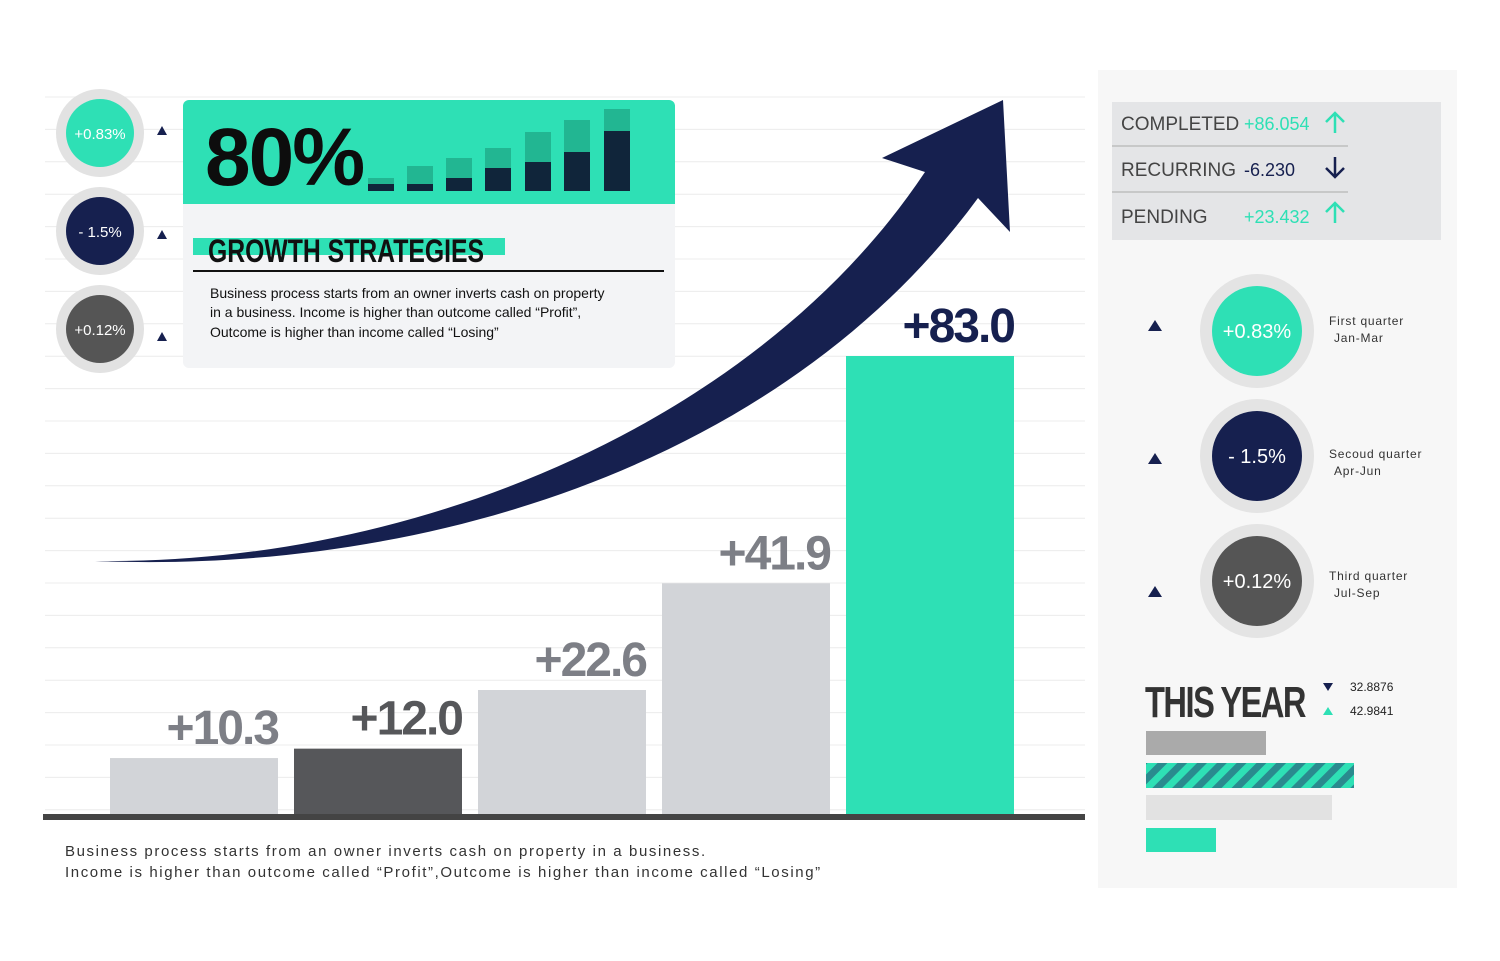  I want to click on stat-label: RECURRING, so click(1178, 170).